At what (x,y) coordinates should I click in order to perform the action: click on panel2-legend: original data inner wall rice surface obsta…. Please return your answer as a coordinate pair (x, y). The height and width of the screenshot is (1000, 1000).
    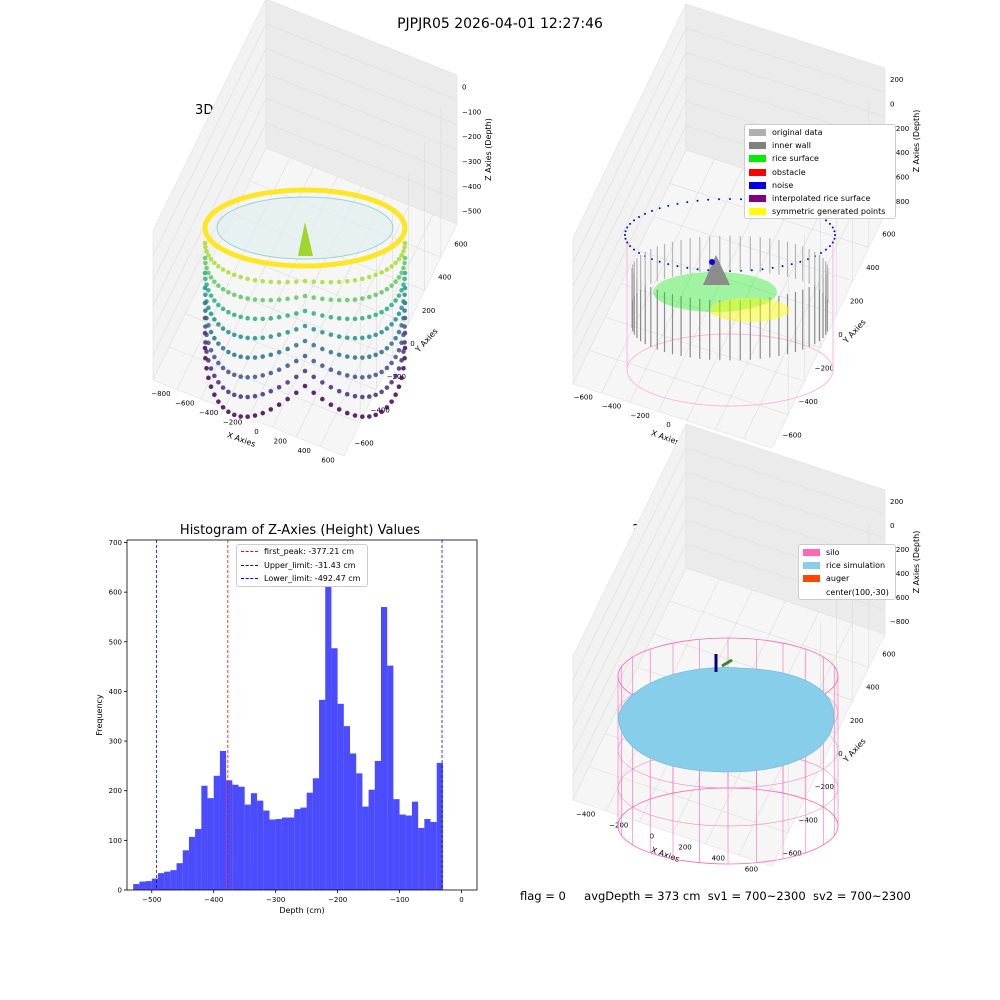
    Looking at the image, I should click on (820, 172).